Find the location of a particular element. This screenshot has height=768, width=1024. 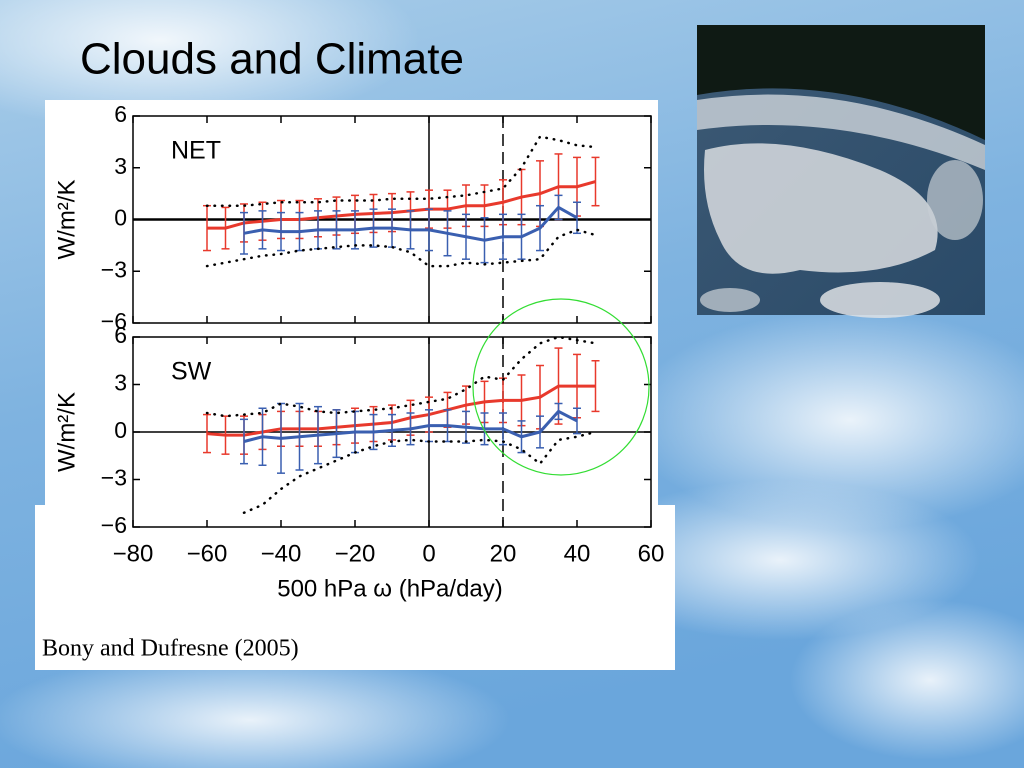

highlight-circle is located at coordinates (561, 387).